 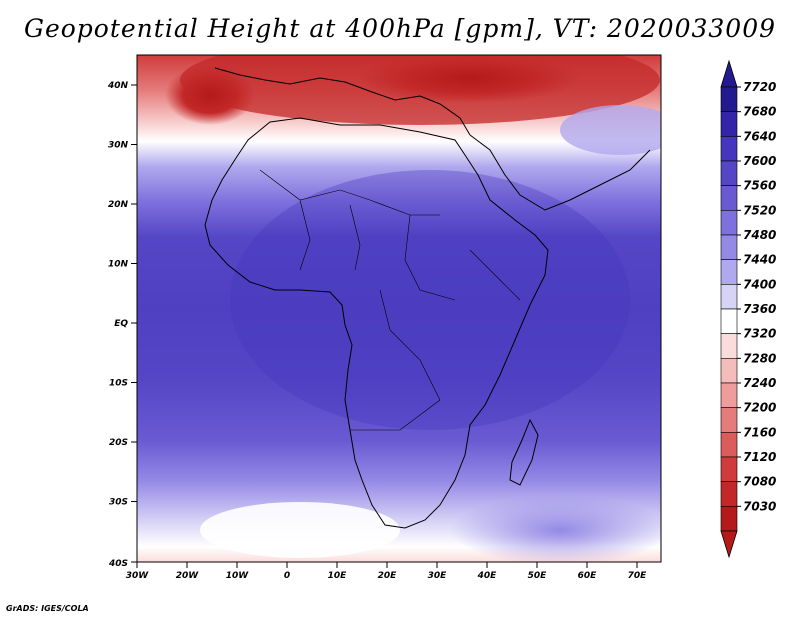 I want to click on lon-label: 0, so click(x=287, y=576).